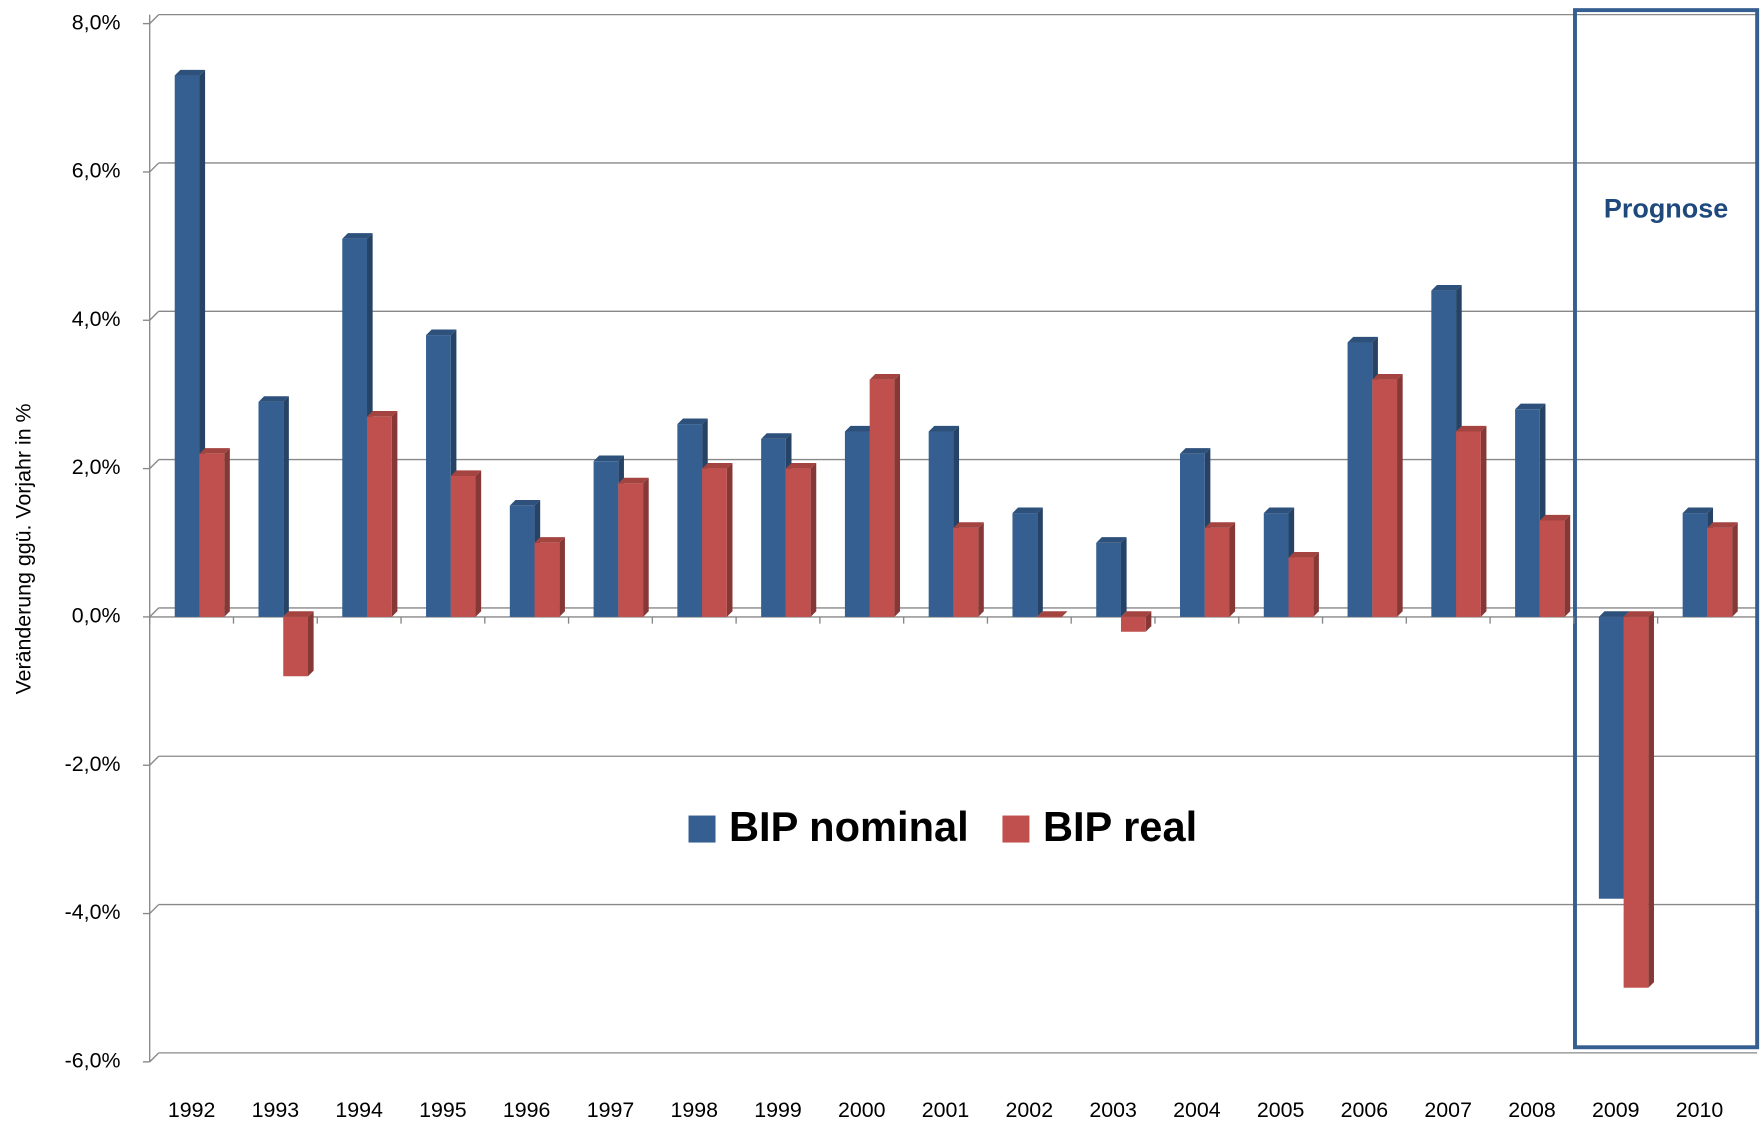 This screenshot has width=1764, height=1126. What do you see at coordinates (96, 319) in the screenshot?
I see `y-tick-label: 4,0%` at bounding box center [96, 319].